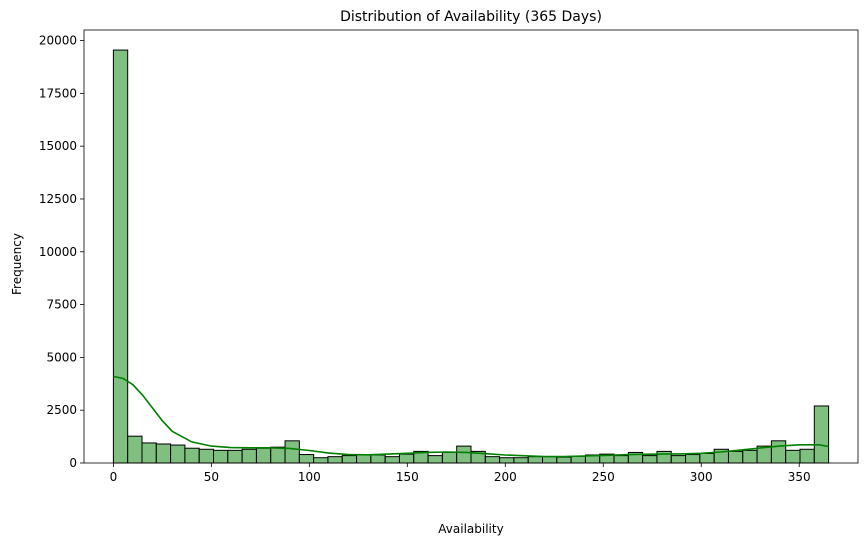  What do you see at coordinates (73, 463) in the screenshot?
I see `y-tick-label: 0` at bounding box center [73, 463].